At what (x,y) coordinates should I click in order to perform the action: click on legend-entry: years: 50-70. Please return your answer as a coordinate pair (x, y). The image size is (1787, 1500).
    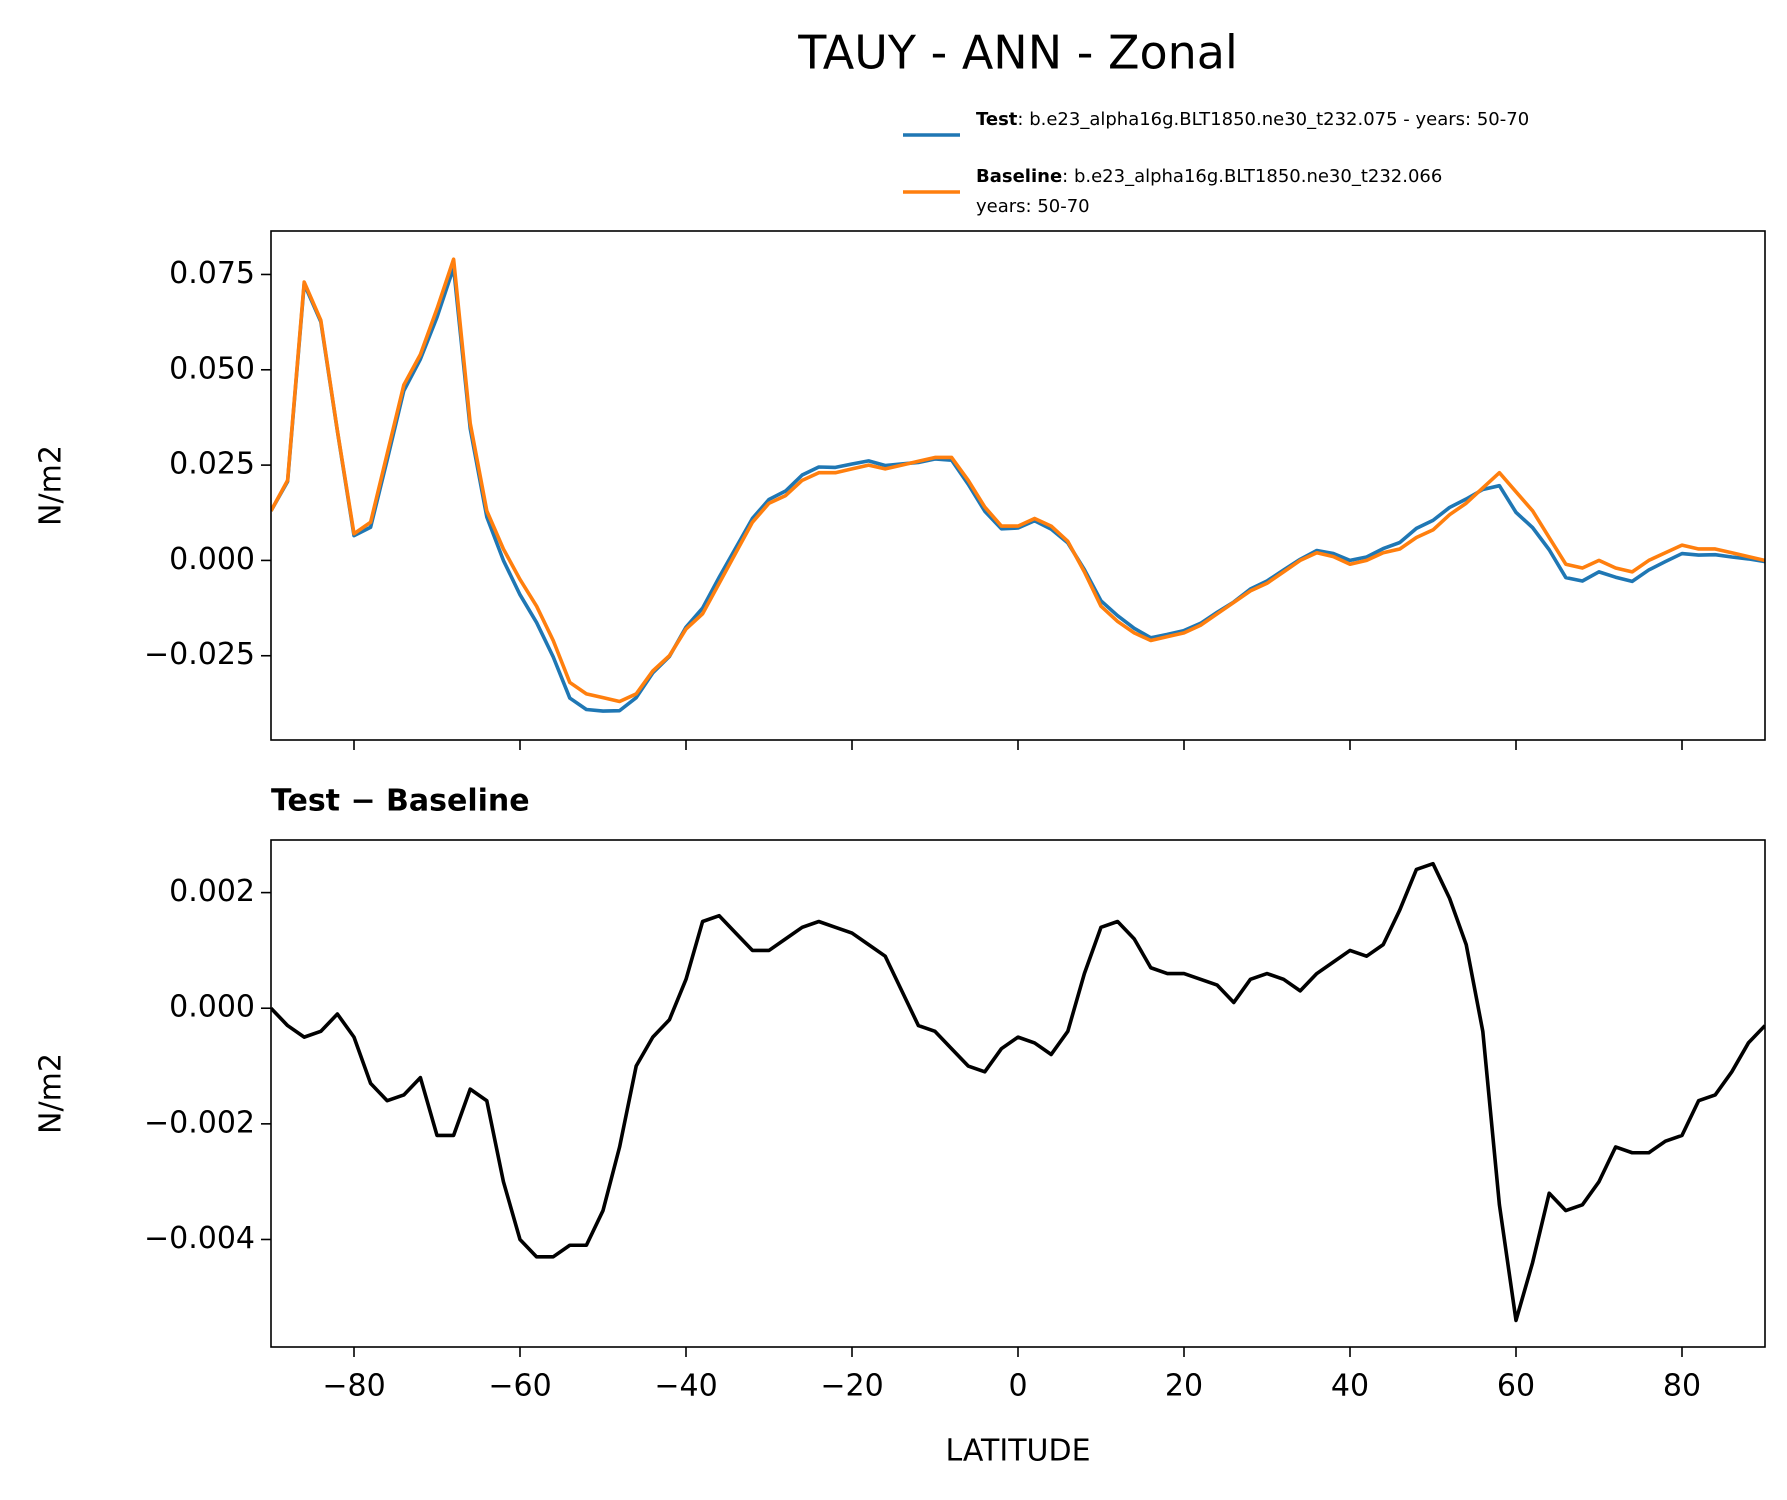
    Looking at the image, I should click on (1033, 206).